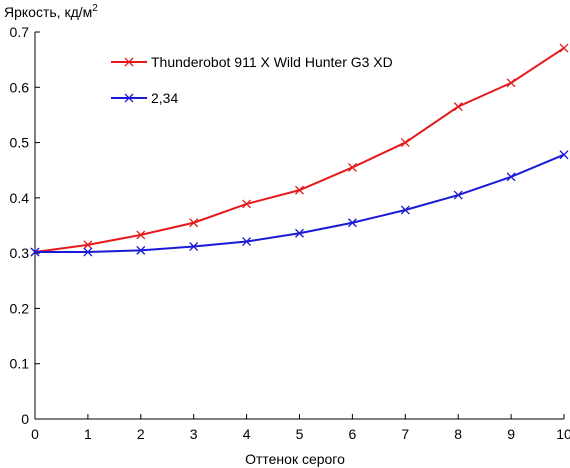 The width and height of the screenshot is (570, 468). I want to click on x-tick-label: 7, so click(405, 434).